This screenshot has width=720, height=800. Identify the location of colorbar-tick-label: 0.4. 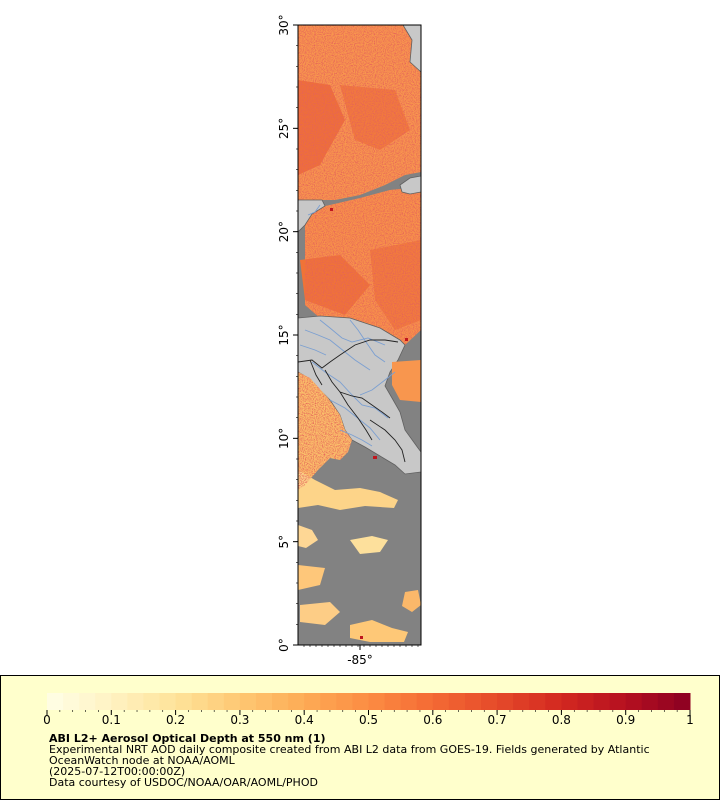
(304, 720).